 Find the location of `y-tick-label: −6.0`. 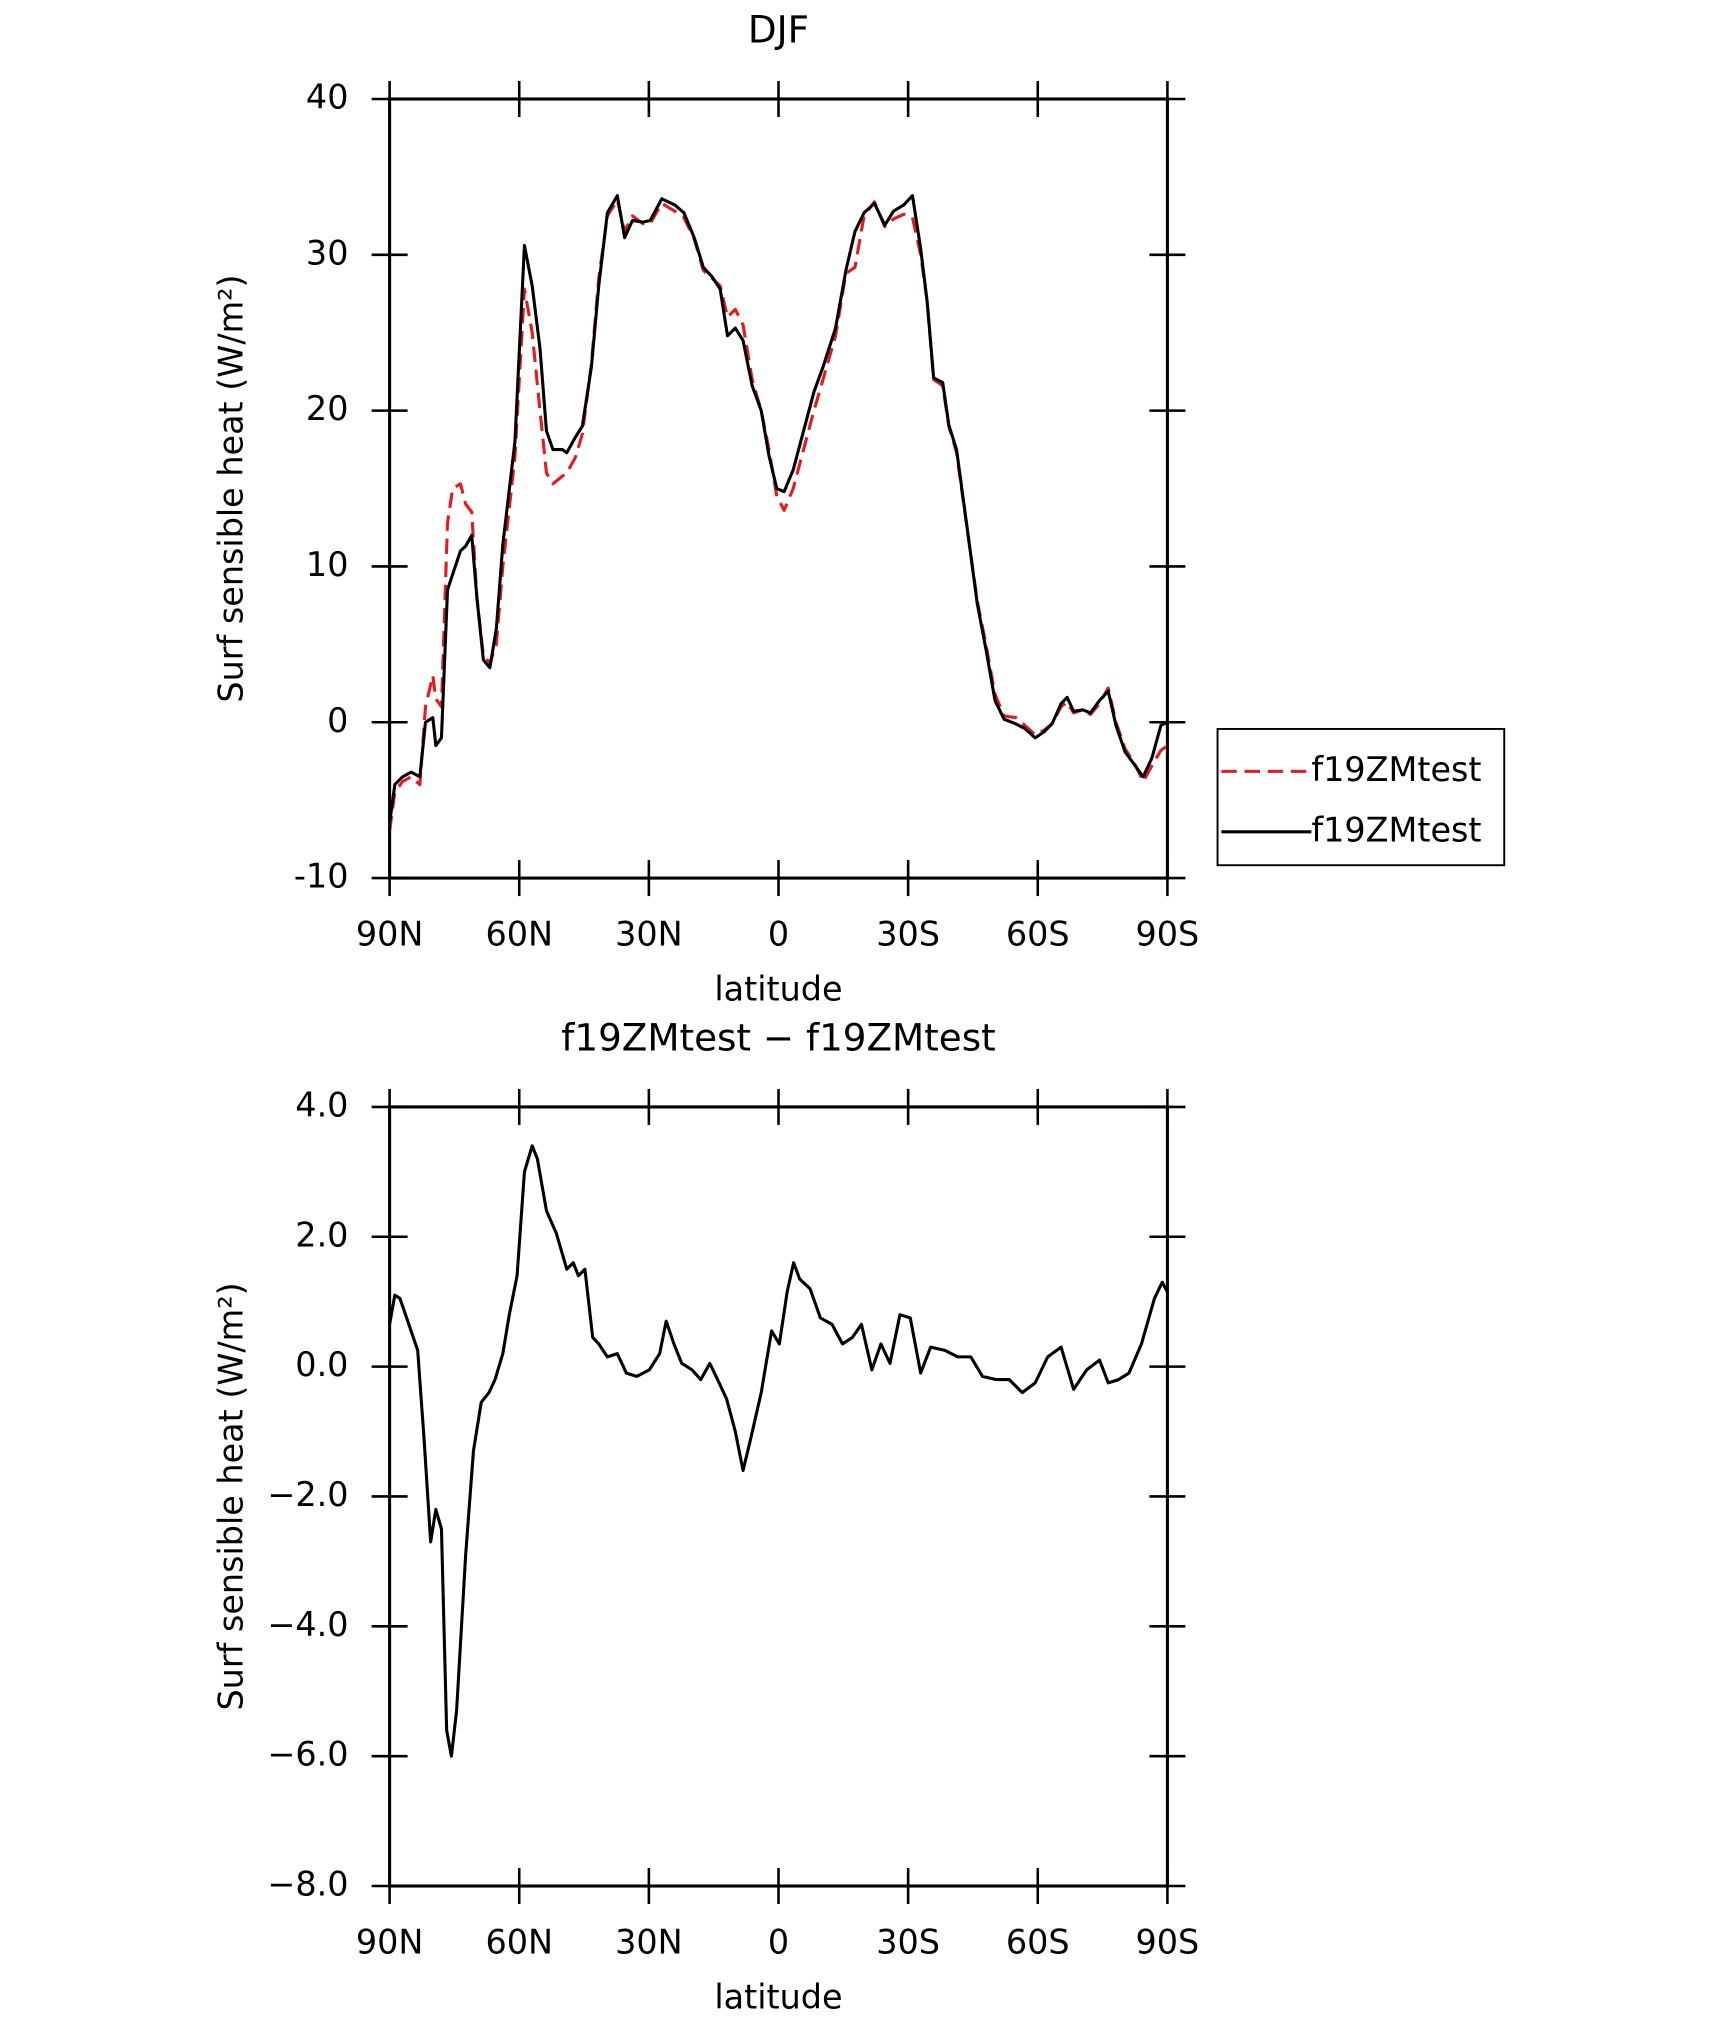

y-tick-label: −6.0 is located at coordinates (307, 1754).